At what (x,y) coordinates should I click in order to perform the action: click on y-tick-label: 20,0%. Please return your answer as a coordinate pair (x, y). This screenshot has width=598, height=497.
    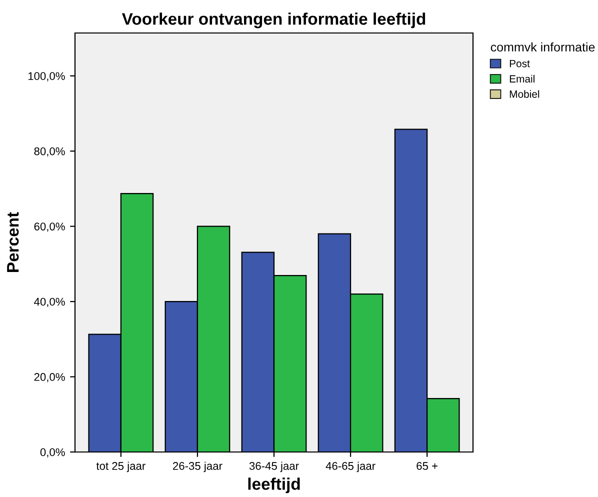
    Looking at the image, I should click on (49, 377).